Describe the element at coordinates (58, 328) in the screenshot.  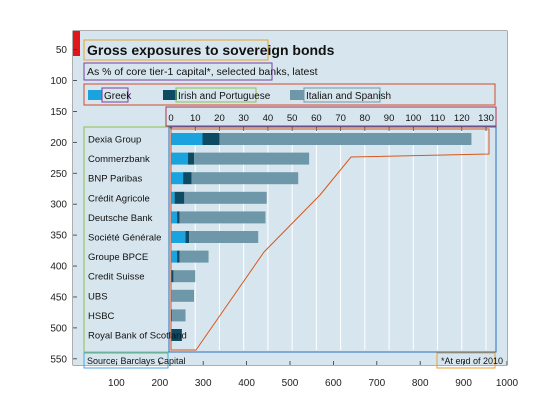
I see `outer-y-tick-label: 500` at that location.